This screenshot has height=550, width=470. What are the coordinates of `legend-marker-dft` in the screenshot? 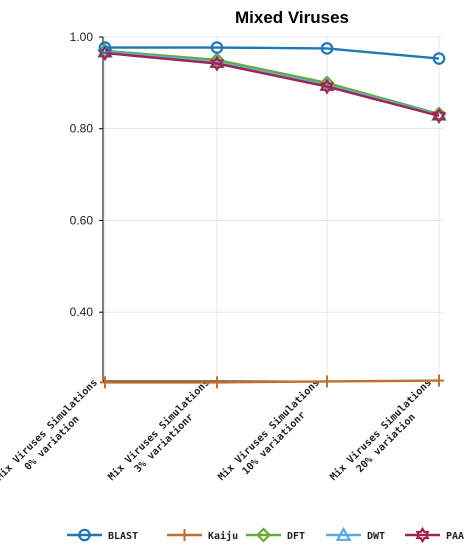 It's located at (263, 535).